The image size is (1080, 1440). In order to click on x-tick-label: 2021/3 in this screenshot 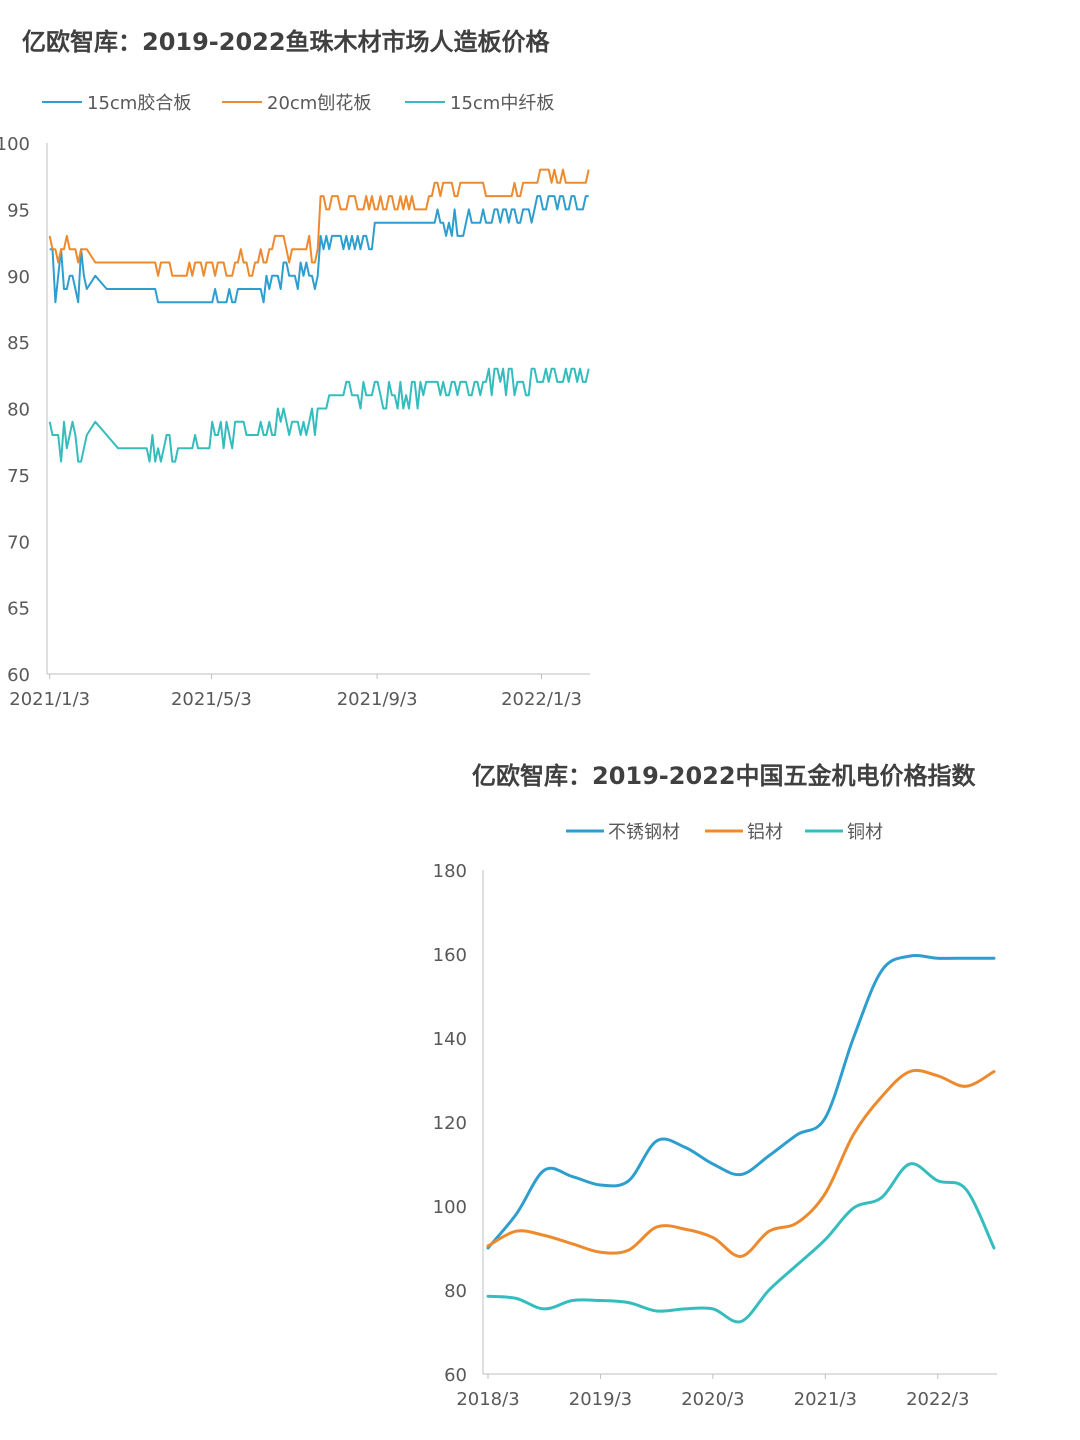, I will do `click(825, 1399)`.